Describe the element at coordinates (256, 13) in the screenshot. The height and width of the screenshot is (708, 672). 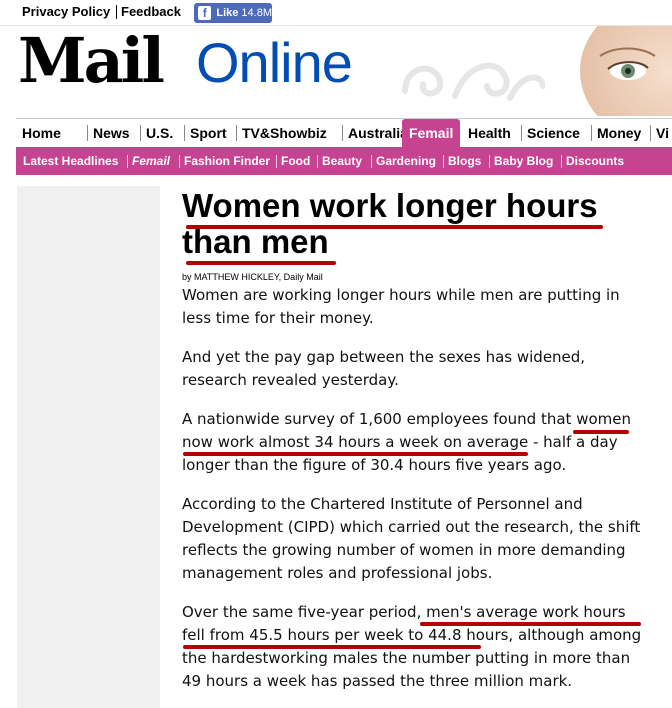
I see `facebook-like-count: 14.8M` at that location.